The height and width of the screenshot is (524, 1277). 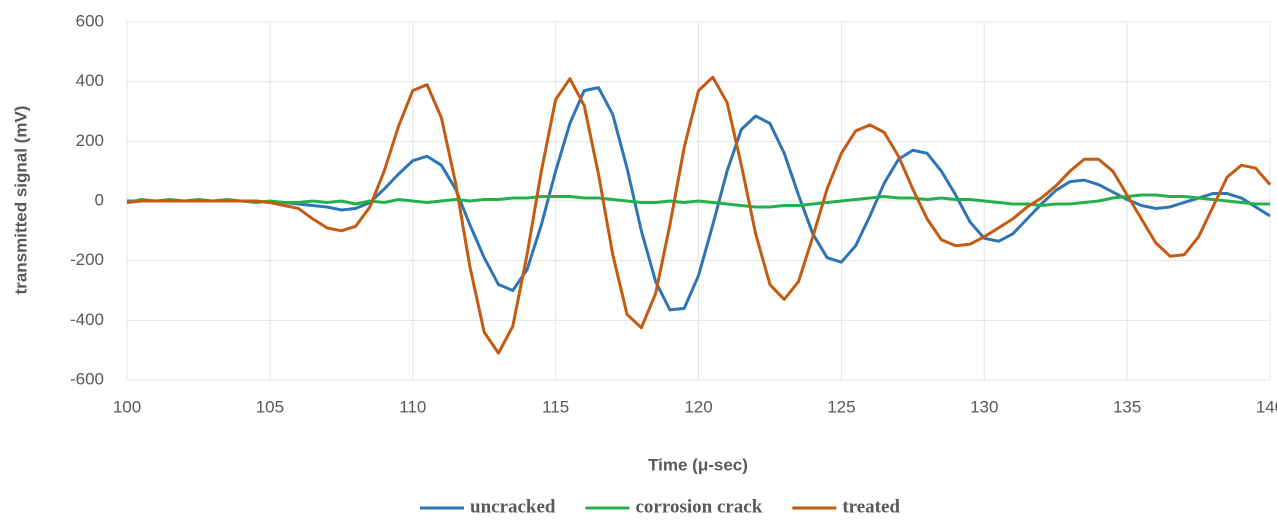 I want to click on series-line, so click(x=698, y=201).